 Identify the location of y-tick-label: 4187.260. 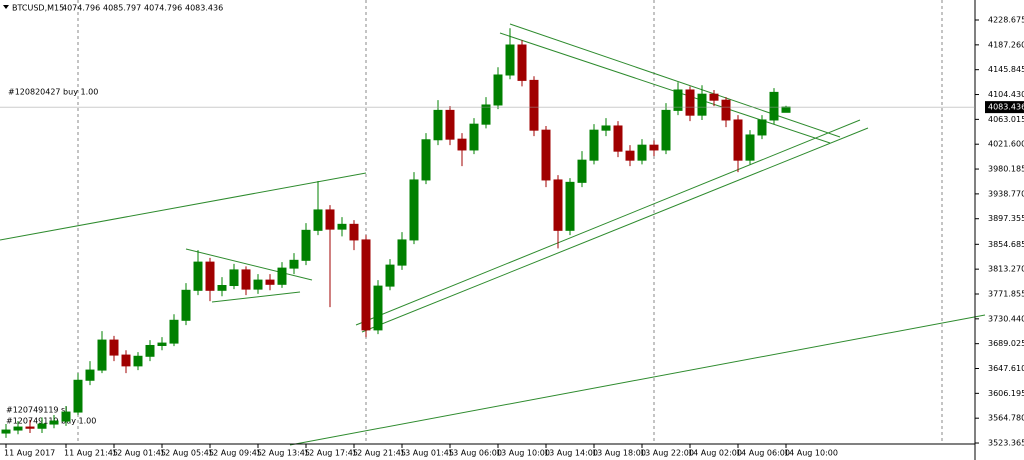
(1006, 44).